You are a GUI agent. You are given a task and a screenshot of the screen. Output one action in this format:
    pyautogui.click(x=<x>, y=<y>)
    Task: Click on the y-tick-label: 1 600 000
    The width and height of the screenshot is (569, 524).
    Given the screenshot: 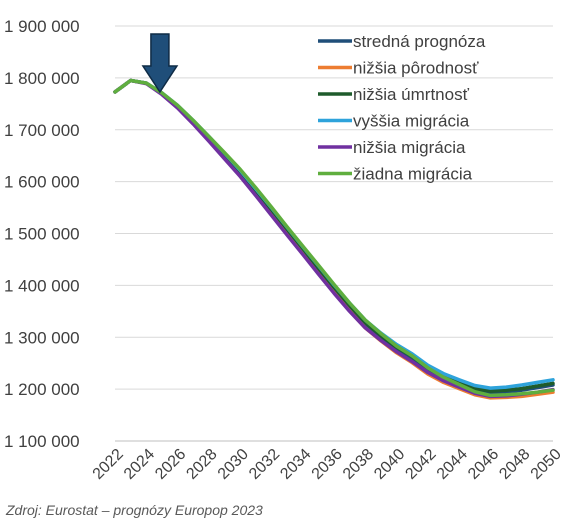 What is the action you would take?
    pyautogui.click(x=42, y=182)
    